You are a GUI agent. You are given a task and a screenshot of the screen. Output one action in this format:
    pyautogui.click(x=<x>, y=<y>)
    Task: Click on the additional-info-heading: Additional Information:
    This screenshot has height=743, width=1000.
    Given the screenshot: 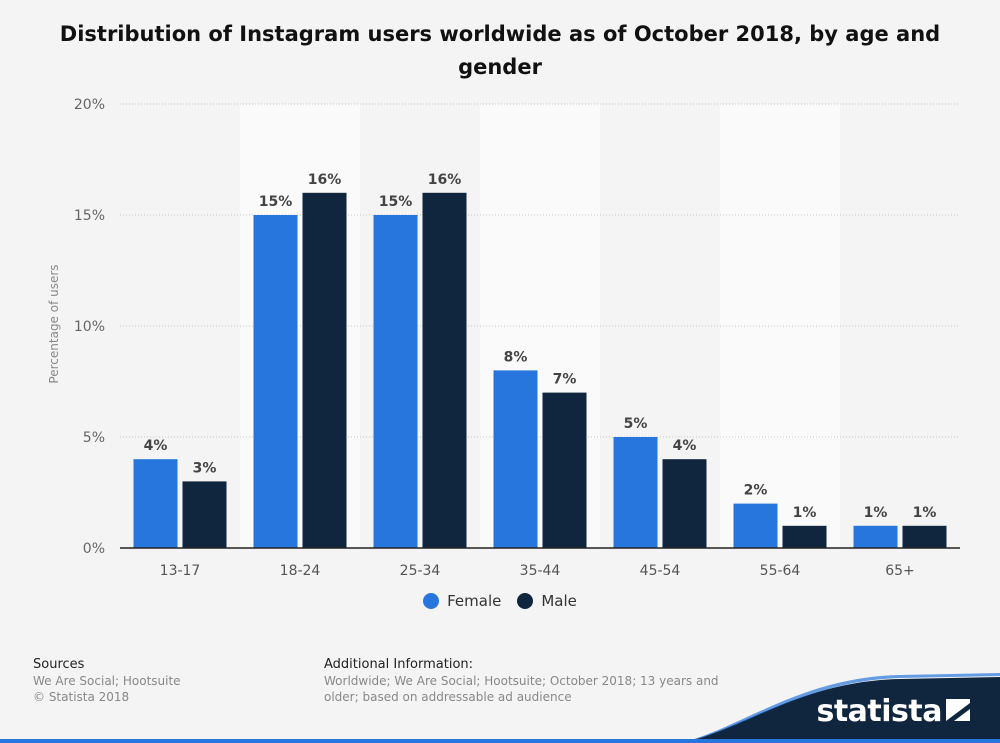 What is the action you would take?
    pyautogui.click(x=399, y=664)
    